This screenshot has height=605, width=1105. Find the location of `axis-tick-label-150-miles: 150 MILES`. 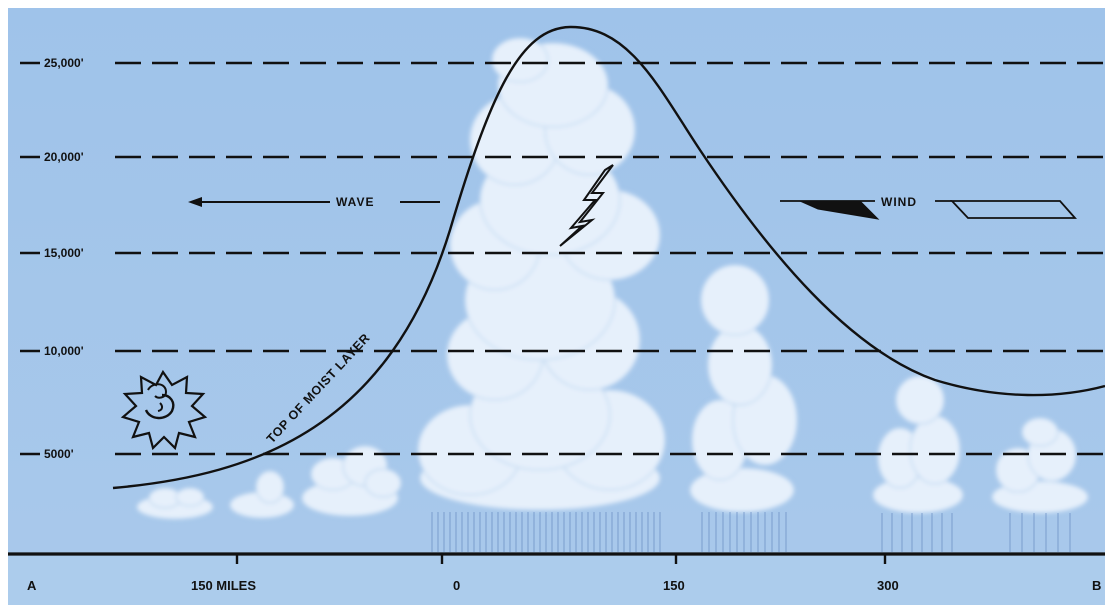

axis-tick-label-150-miles: 150 MILES is located at coordinates (223, 585).